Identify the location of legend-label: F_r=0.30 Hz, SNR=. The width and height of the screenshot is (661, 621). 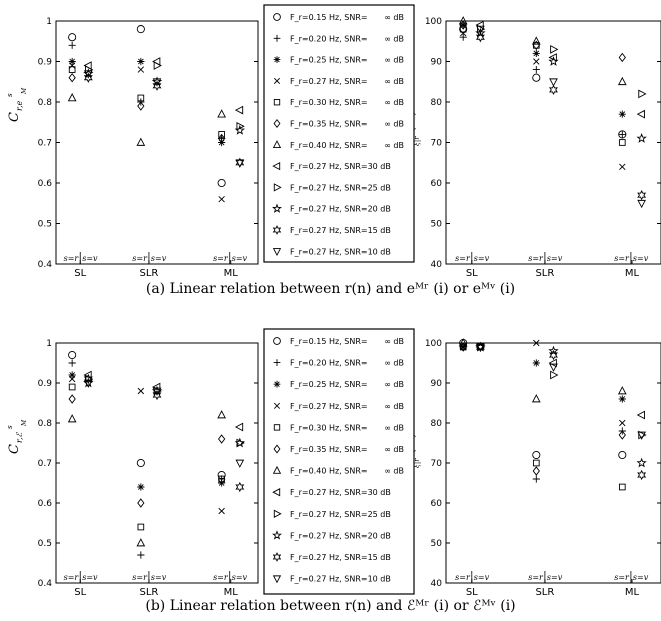
(329, 102).